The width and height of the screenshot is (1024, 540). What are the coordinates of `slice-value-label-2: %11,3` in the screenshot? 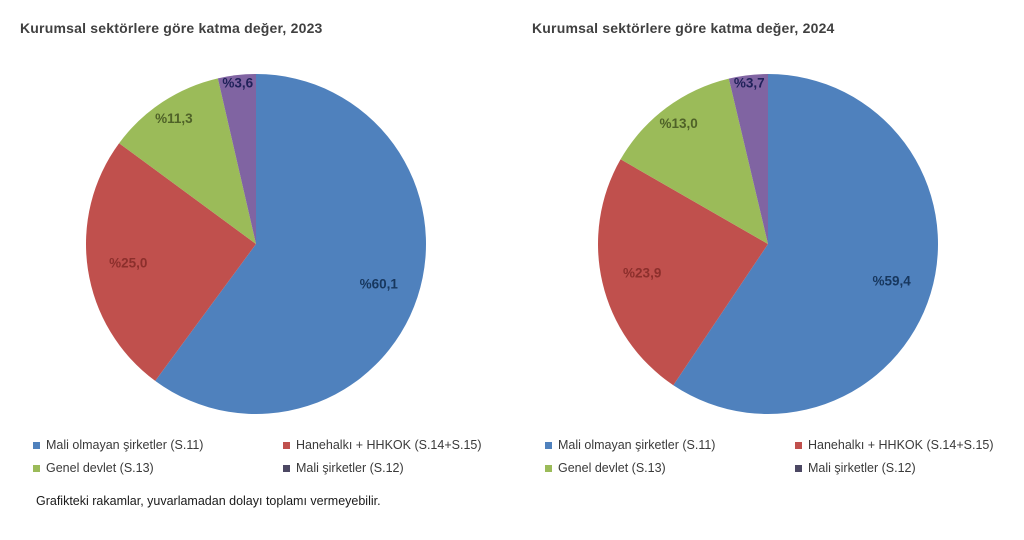 It's located at (174, 118).